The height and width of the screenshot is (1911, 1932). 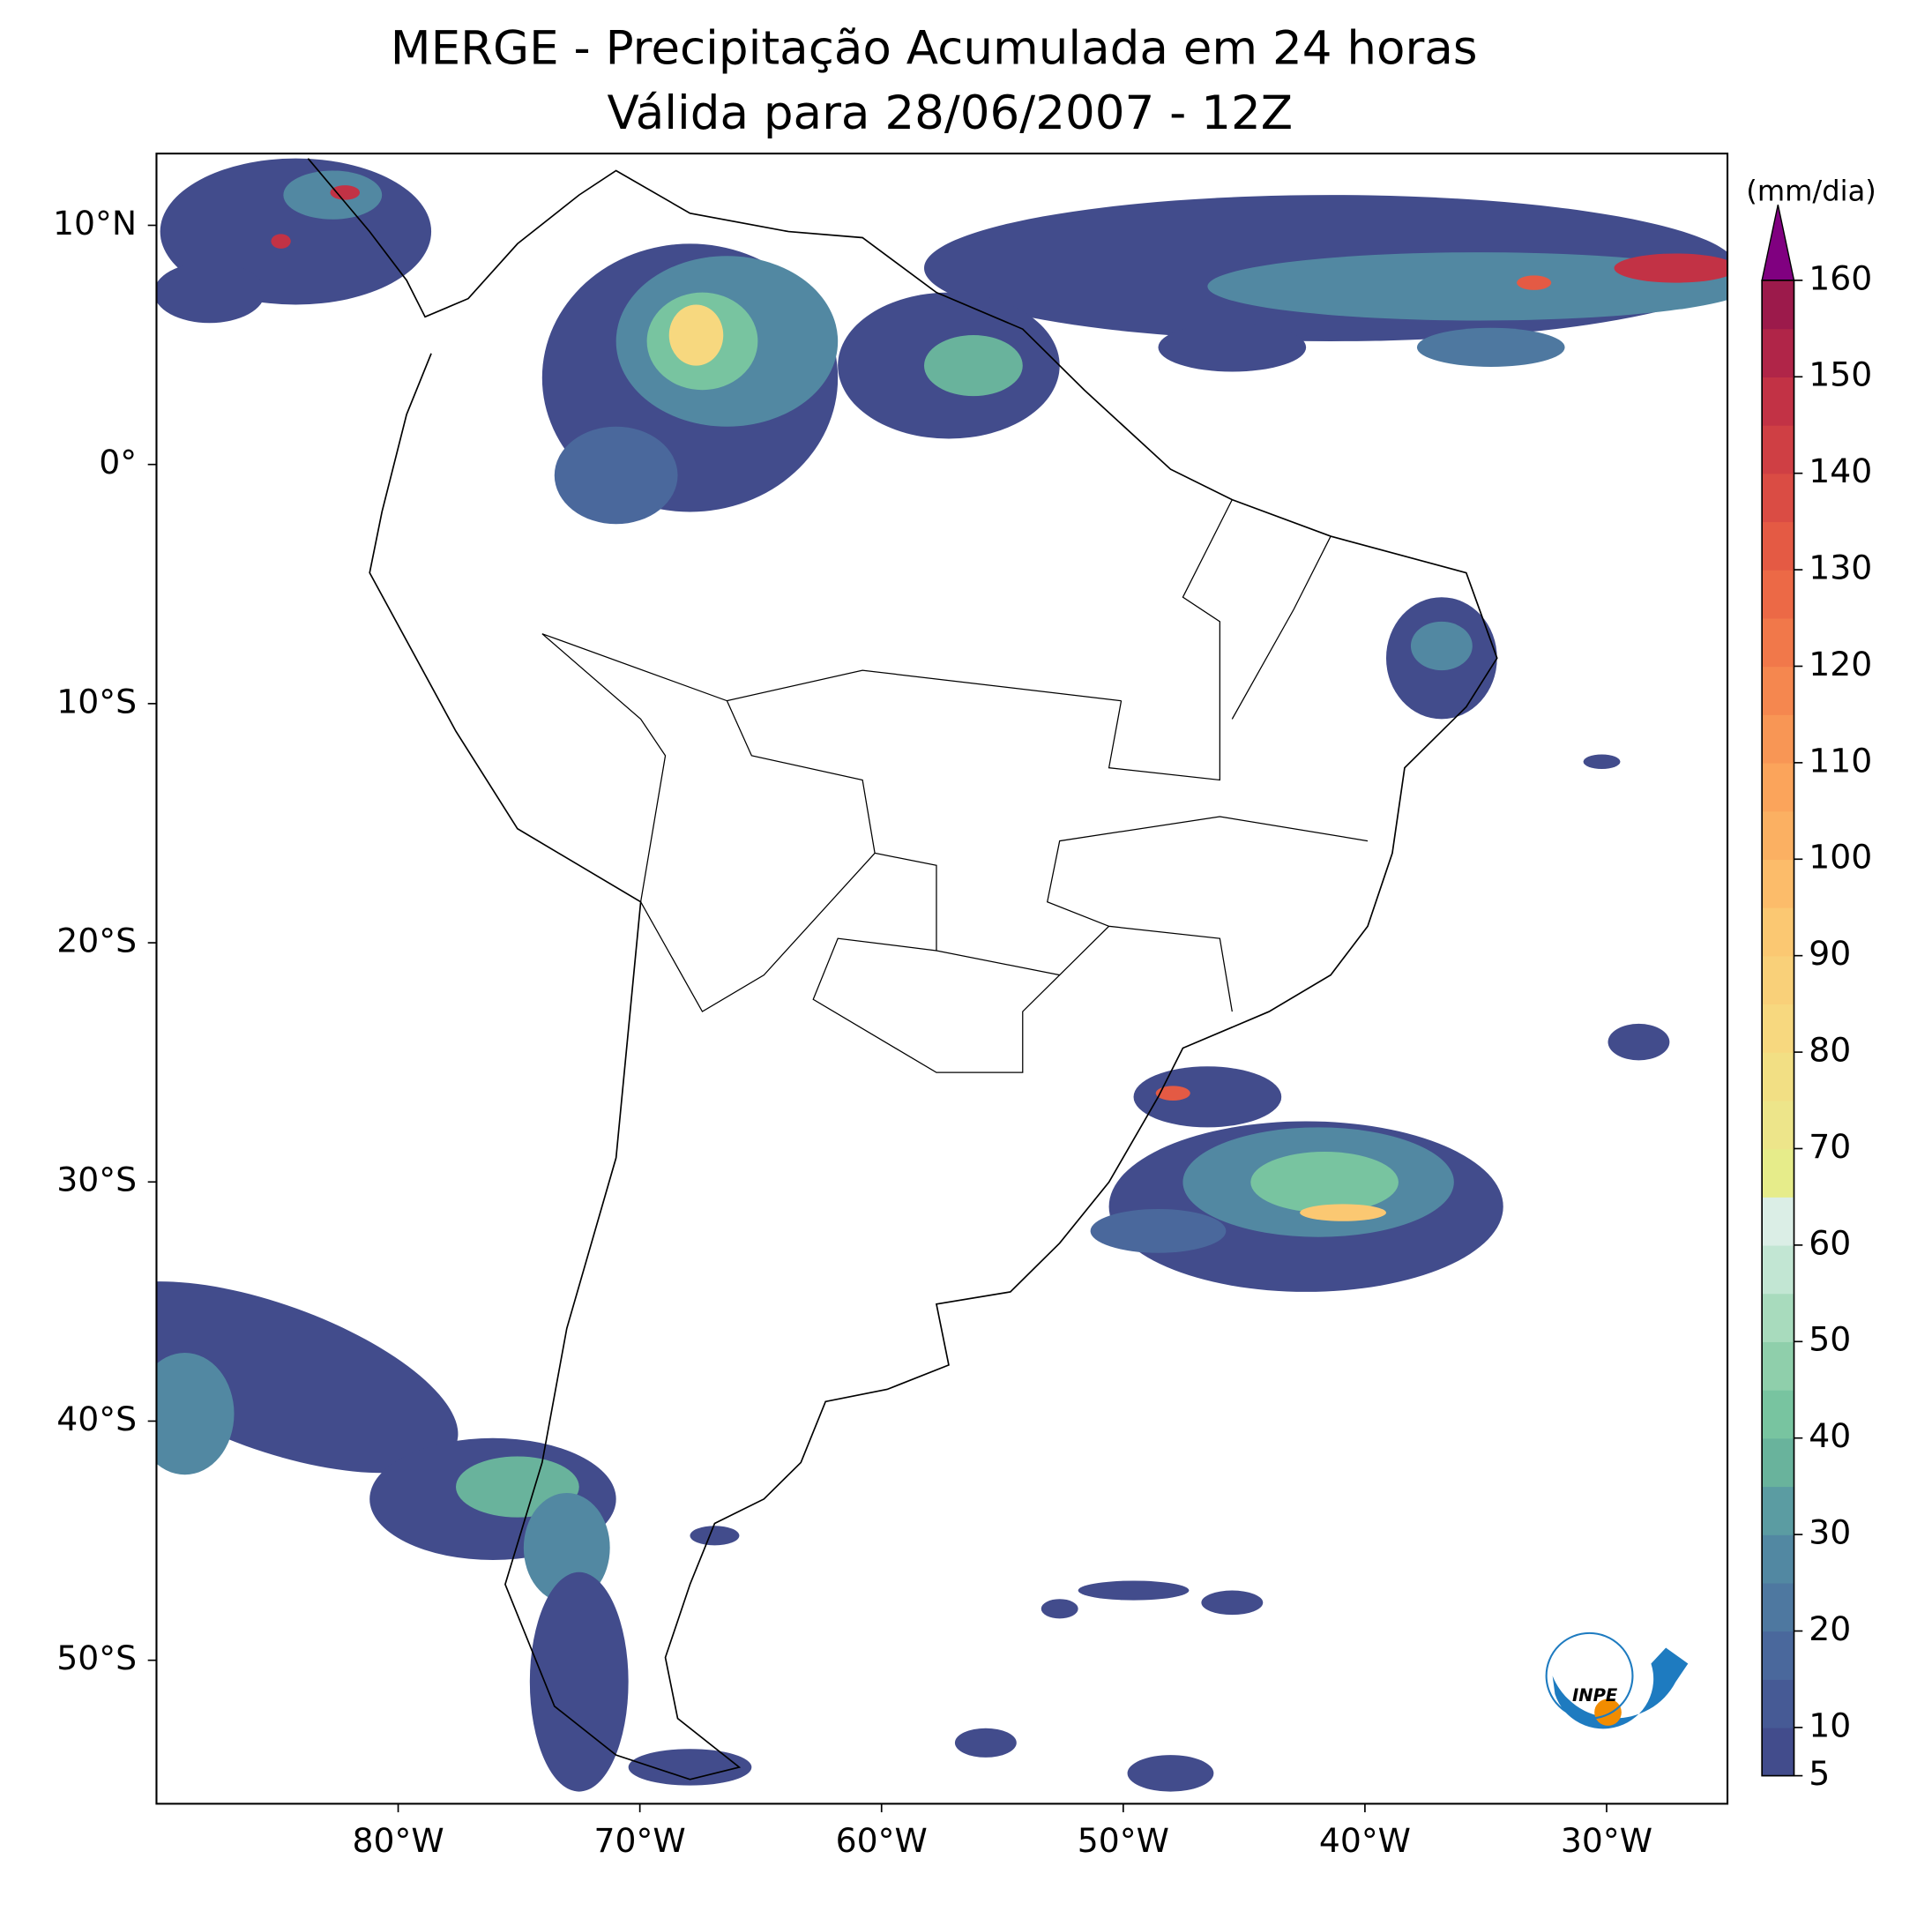 I want to click on y-tick-label: 30°S, so click(x=96, y=1180).